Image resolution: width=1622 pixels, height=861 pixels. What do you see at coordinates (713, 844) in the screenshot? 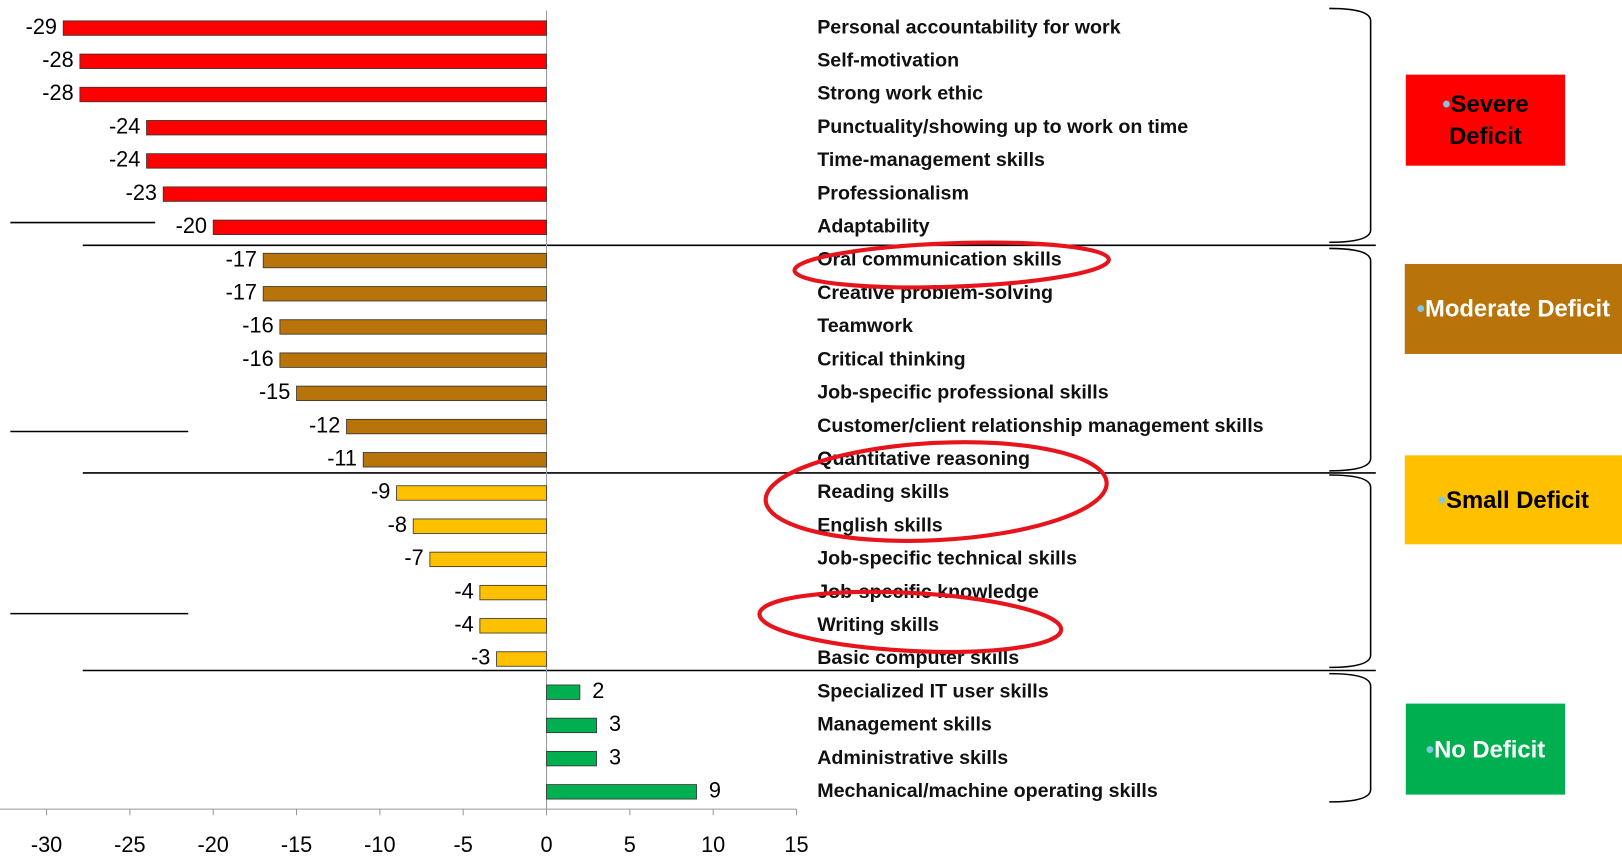
I see `x-tick-label: 10` at bounding box center [713, 844].